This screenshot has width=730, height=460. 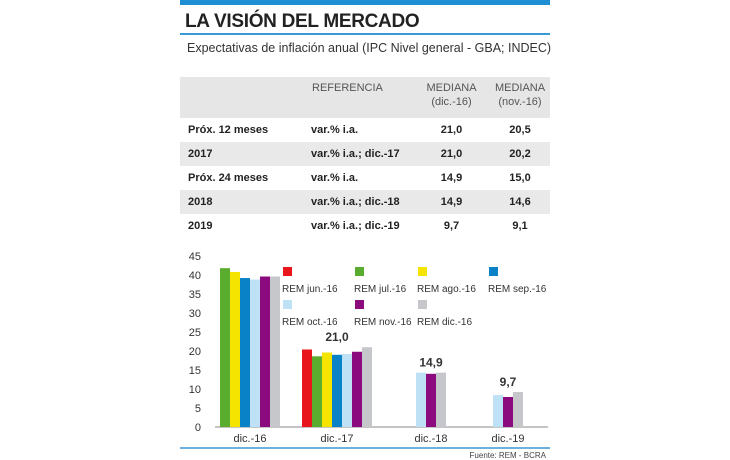 What do you see at coordinates (383, 322) in the screenshot?
I see `legend-label: REM nov.-16` at bounding box center [383, 322].